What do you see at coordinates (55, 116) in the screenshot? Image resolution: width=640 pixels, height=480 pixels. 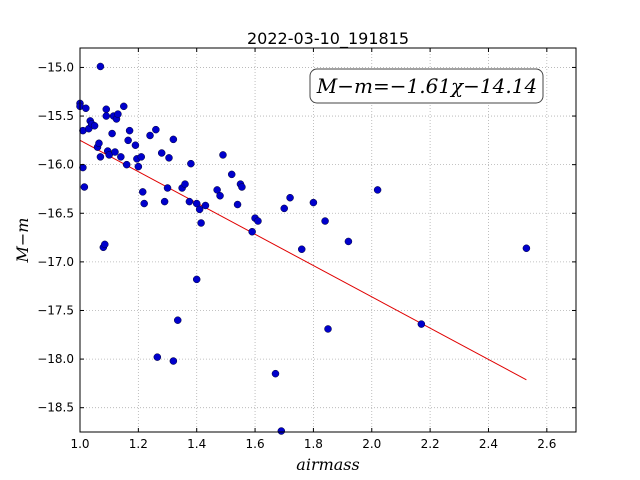 I see `y-tick-label: −15.5` at bounding box center [55, 116].